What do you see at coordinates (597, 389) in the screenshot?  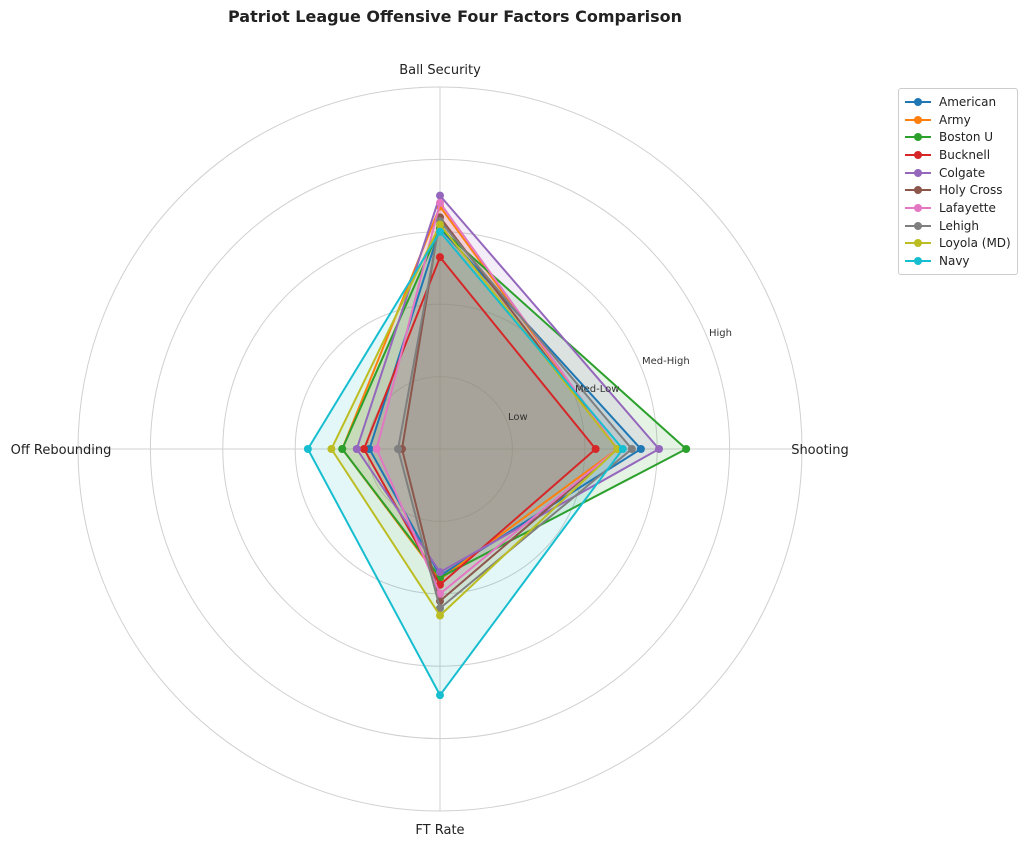 I see `ring-label-med-low: Med-Low` at bounding box center [597, 389].